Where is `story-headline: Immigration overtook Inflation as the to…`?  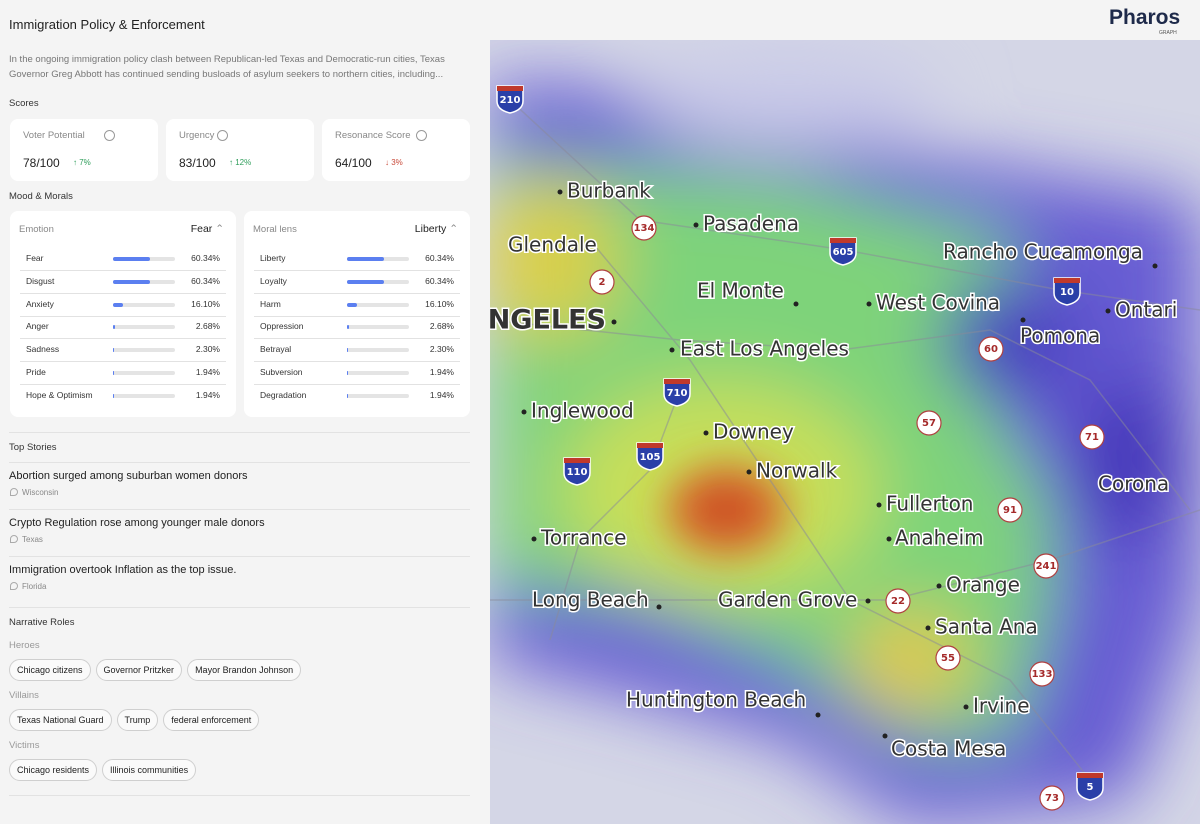
story-headline: Immigration overtook Inflation as the to… is located at coordinates (123, 570).